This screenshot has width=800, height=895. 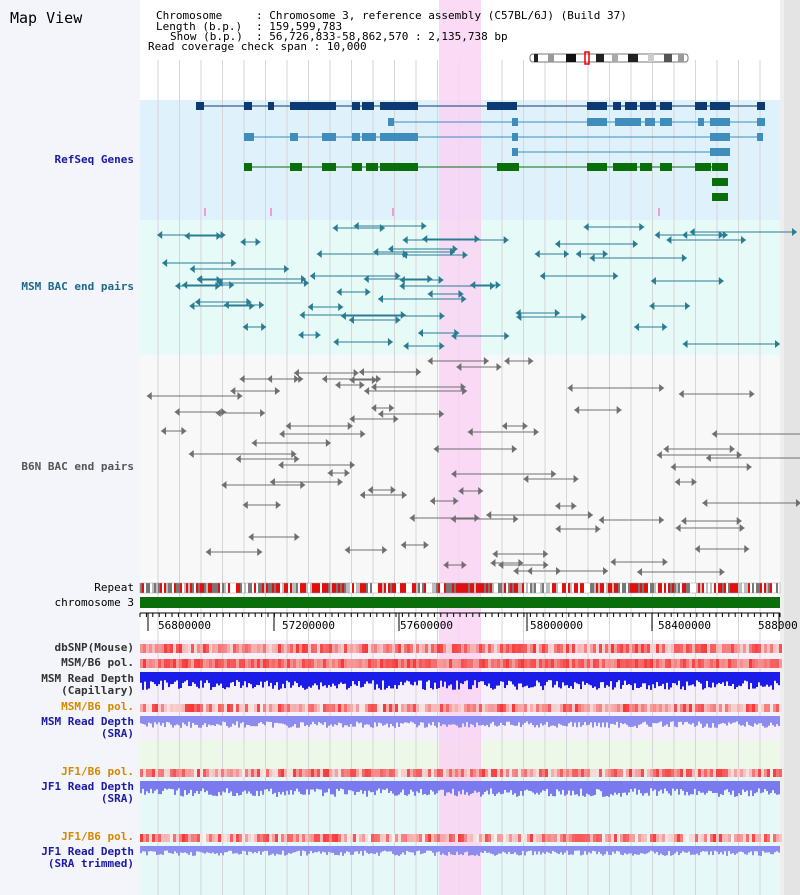 I want to click on track-label-refseq: RefSeq Genes, so click(x=94, y=159).